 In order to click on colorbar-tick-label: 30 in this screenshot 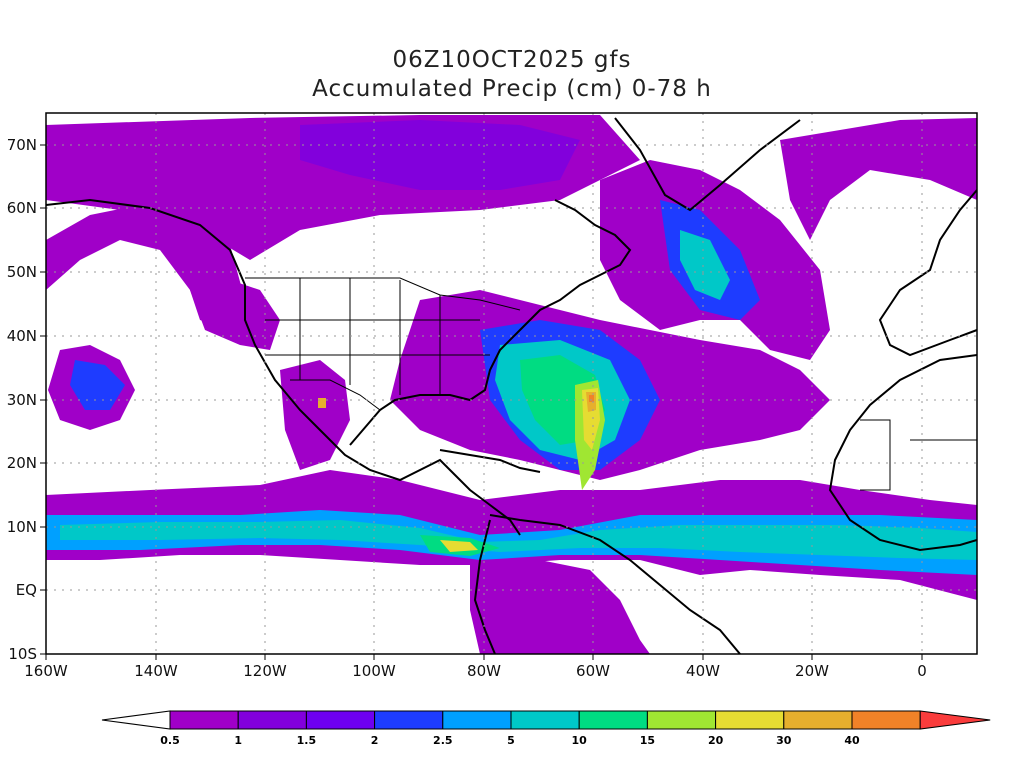, I will do `click(784, 740)`.